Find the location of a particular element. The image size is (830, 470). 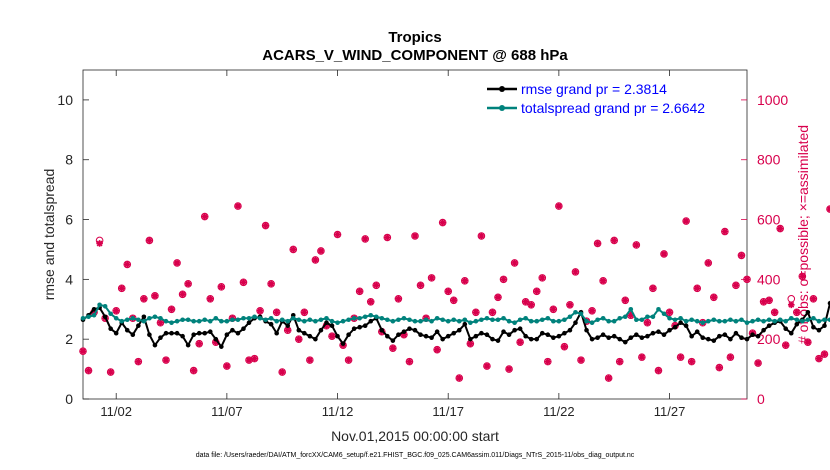

y-tick-label: 0 is located at coordinates (69, 399).